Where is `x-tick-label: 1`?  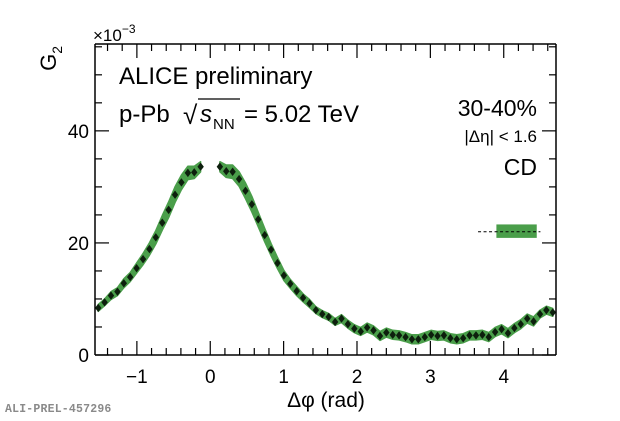 x-tick-label: 1 is located at coordinates (283, 377).